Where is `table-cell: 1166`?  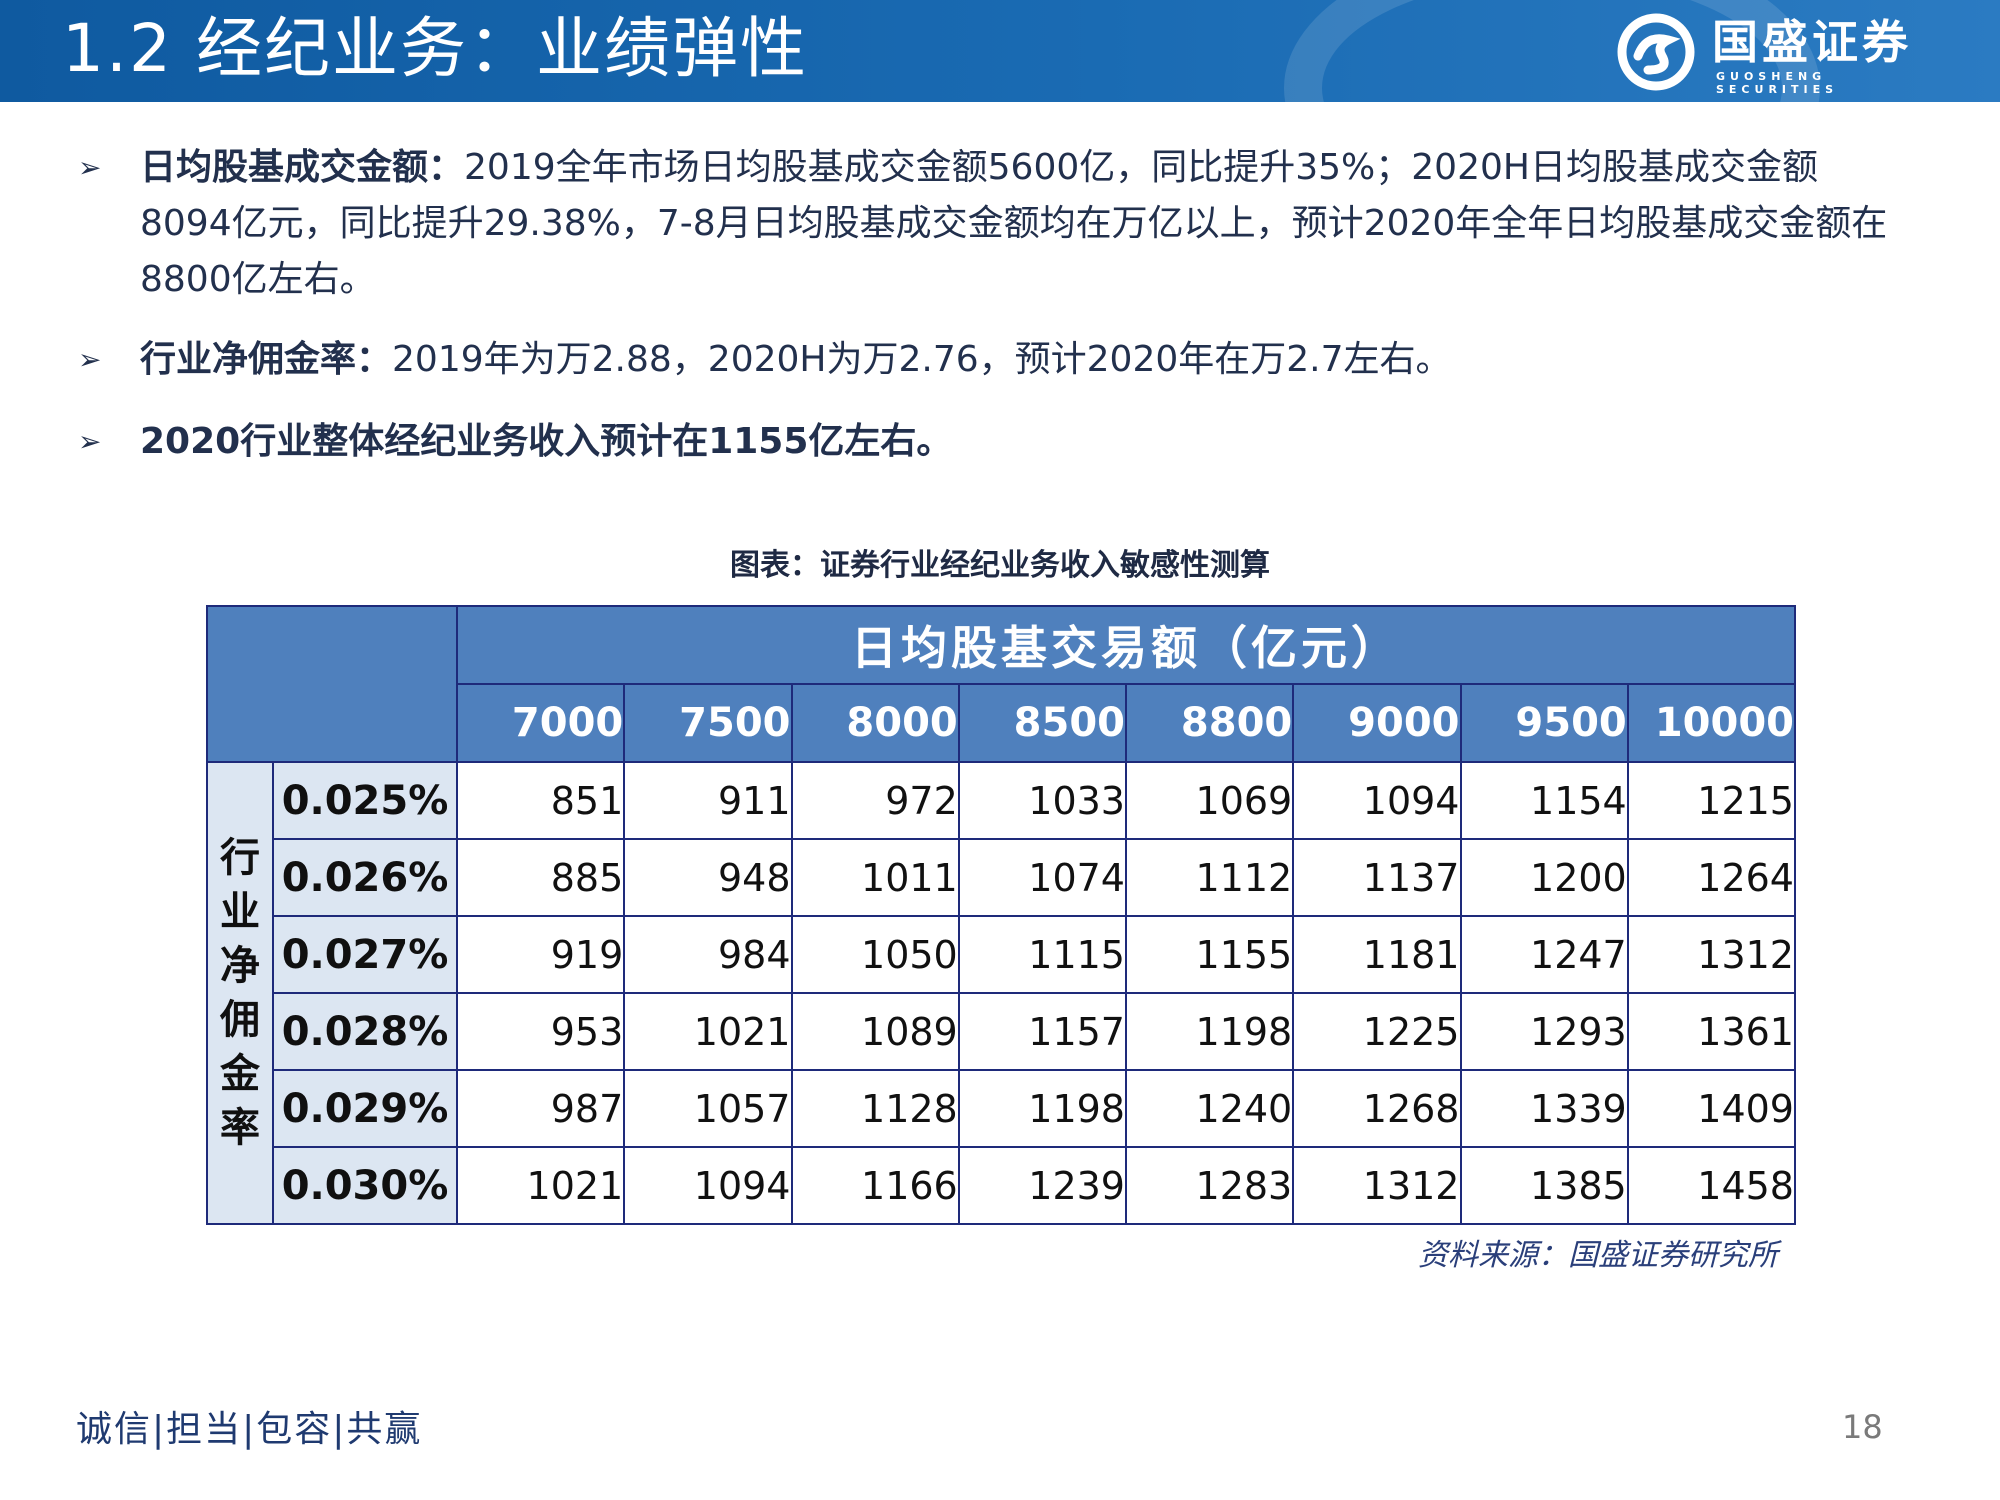
table-cell: 1166 is located at coordinates (875, 1185).